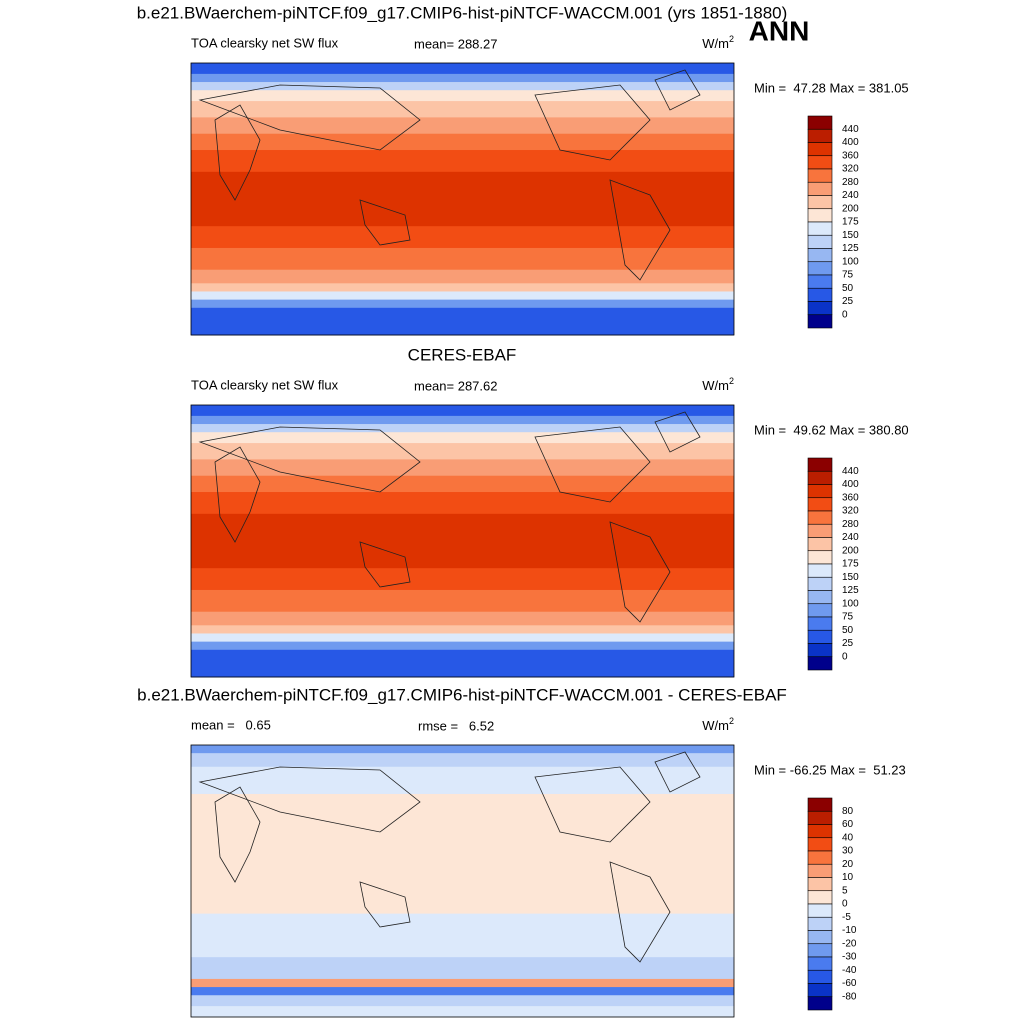  Describe the element at coordinates (850, 182) in the screenshot. I see `colorbar-label: 280` at that location.